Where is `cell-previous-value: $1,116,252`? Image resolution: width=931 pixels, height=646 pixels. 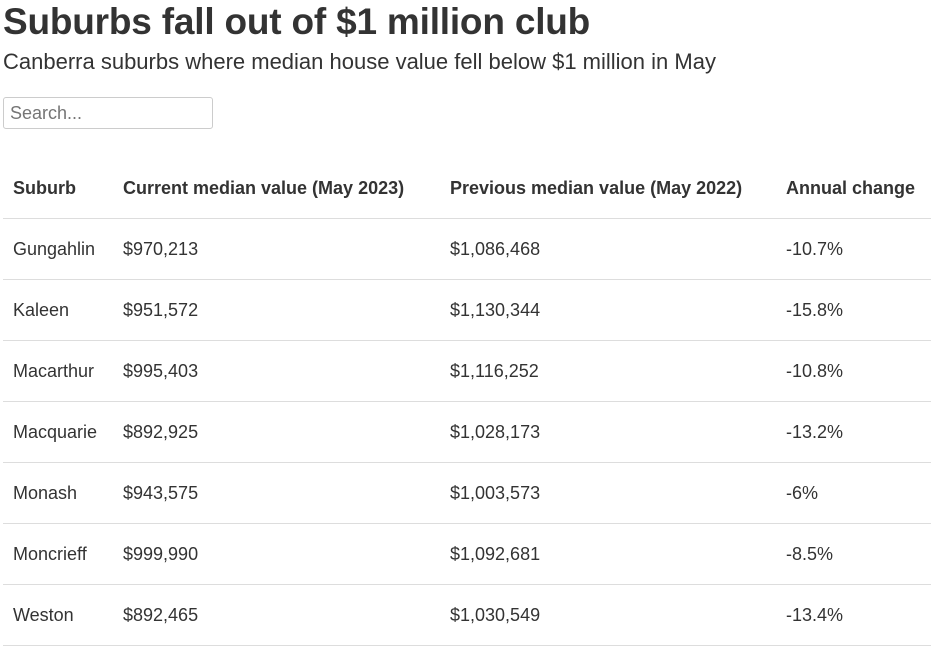 cell-previous-value: $1,116,252 is located at coordinates (608, 371).